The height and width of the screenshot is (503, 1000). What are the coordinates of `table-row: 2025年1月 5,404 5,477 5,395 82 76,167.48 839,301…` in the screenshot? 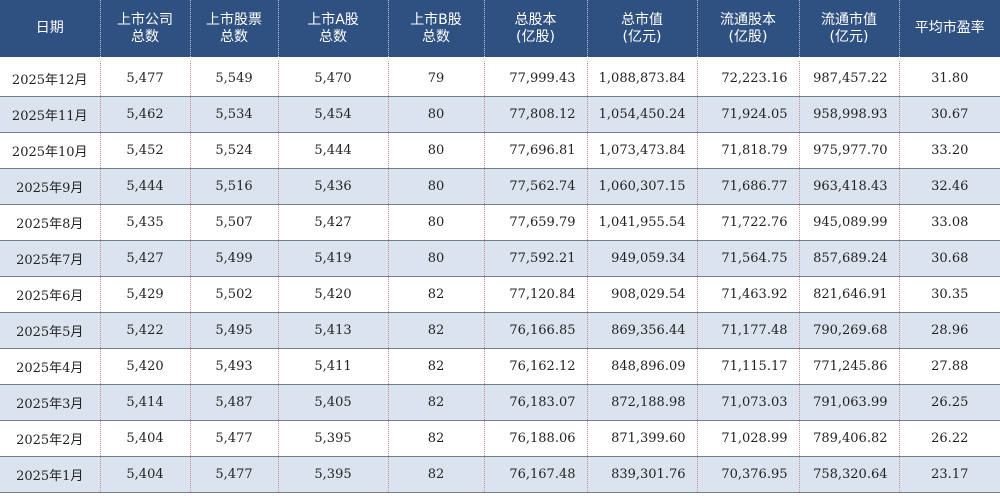 It's located at (500, 474).